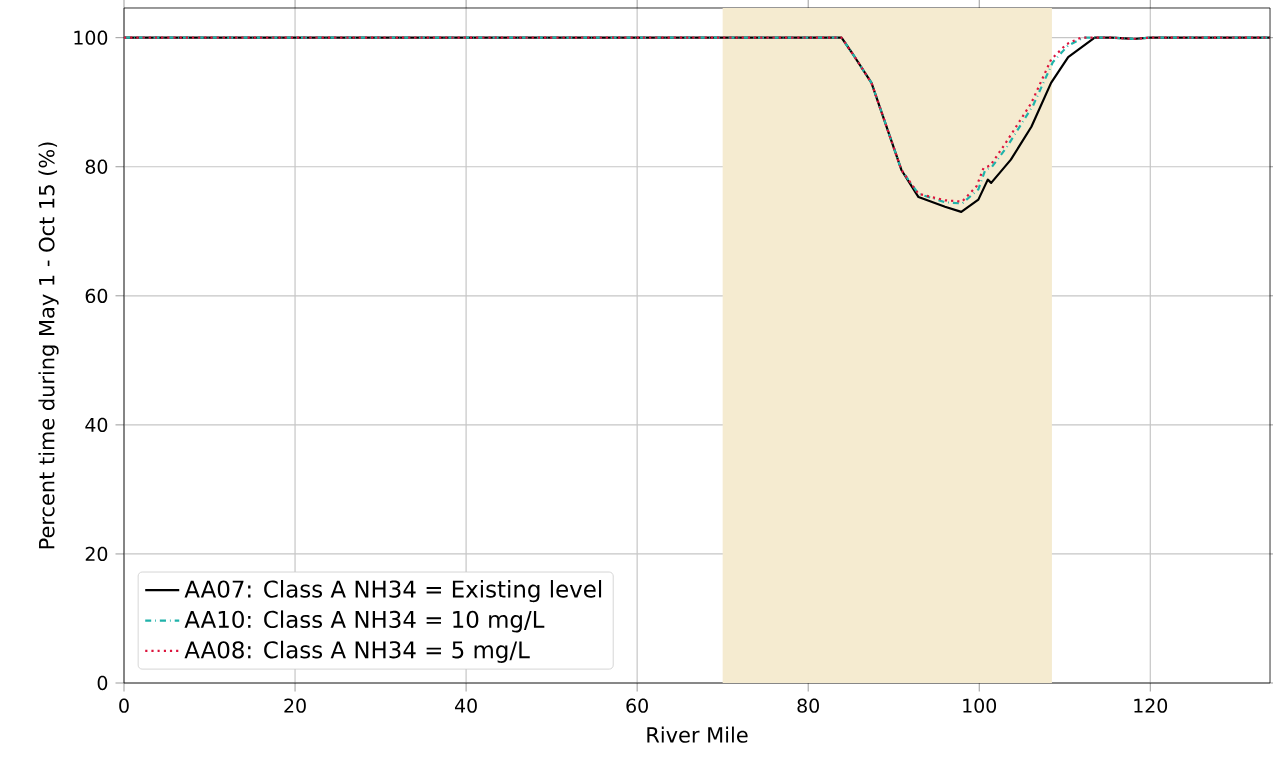  I want to click on x-tick-label: 60, so click(637, 705).